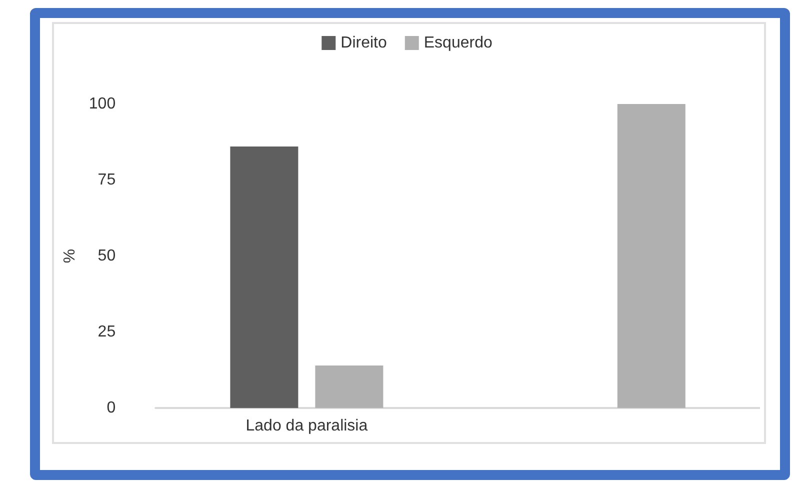 This screenshot has width=792, height=493. What do you see at coordinates (107, 332) in the screenshot?
I see `y-tick-label: 25` at bounding box center [107, 332].